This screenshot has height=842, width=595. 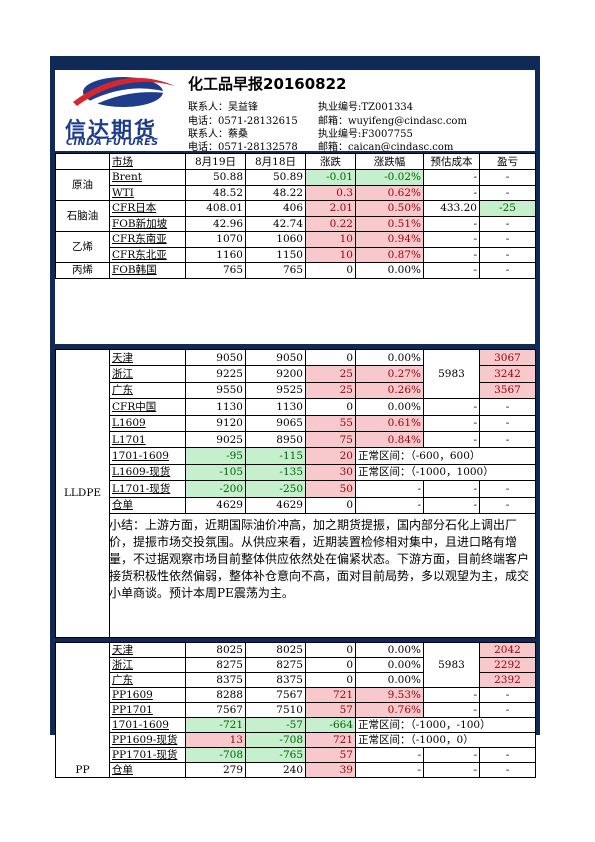 What do you see at coordinates (215, 725) in the screenshot?
I see `price-aug19-cell: -721` at bounding box center [215, 725].